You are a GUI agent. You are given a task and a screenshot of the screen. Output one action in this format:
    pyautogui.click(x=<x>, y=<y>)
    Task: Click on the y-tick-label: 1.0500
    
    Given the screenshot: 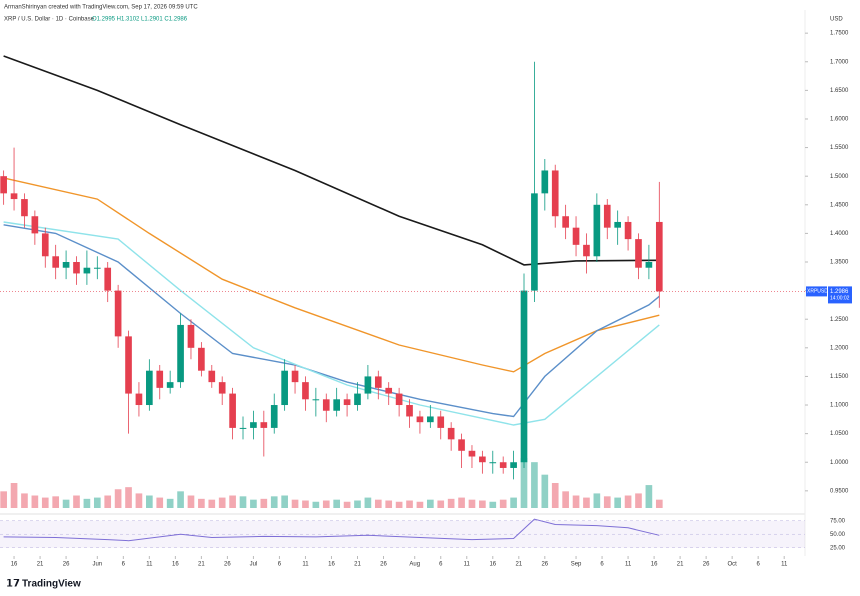 What is the action you would take?
    pyautogui.click(x=839, y=434)
    